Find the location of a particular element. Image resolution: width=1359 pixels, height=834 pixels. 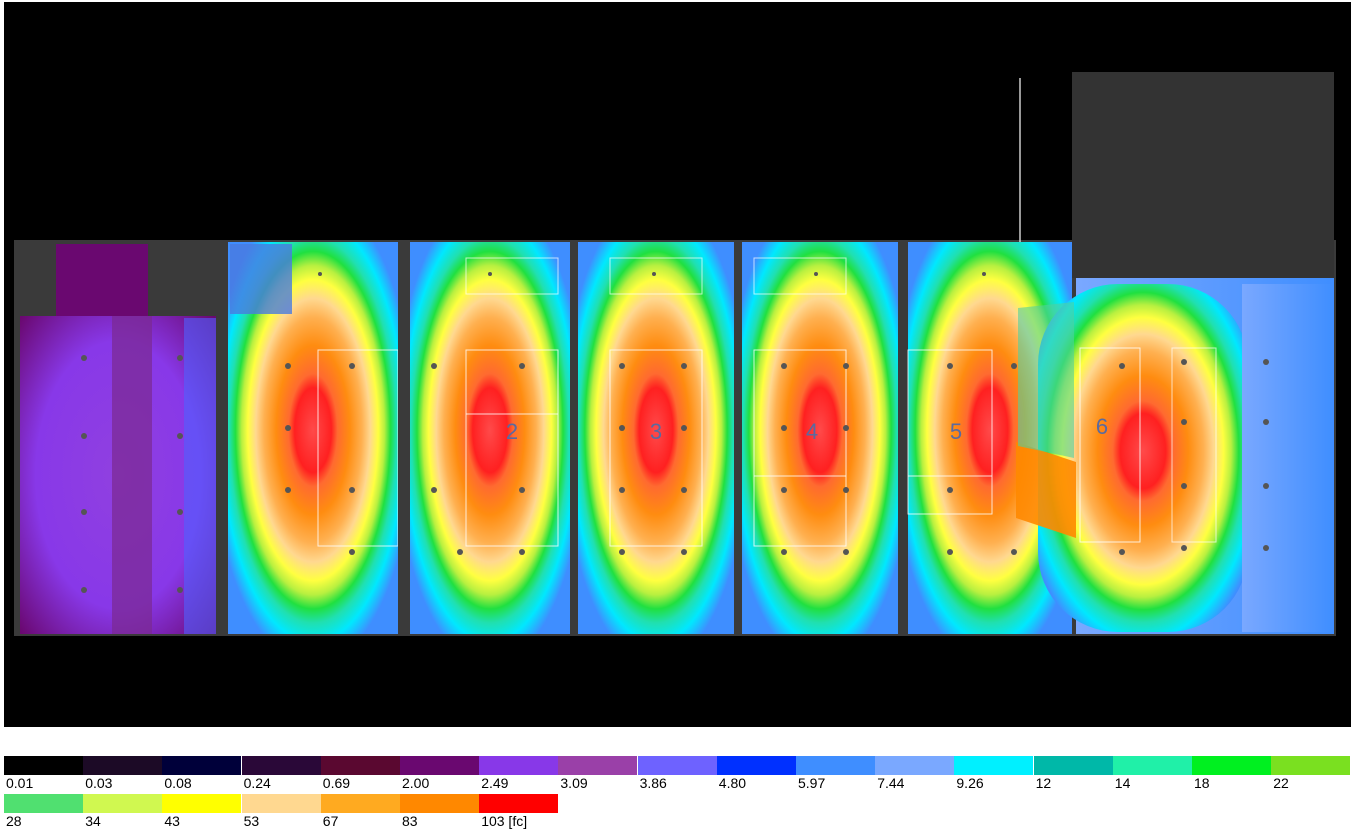

legend-label: 0.01 is located at coordinates (20, 783).